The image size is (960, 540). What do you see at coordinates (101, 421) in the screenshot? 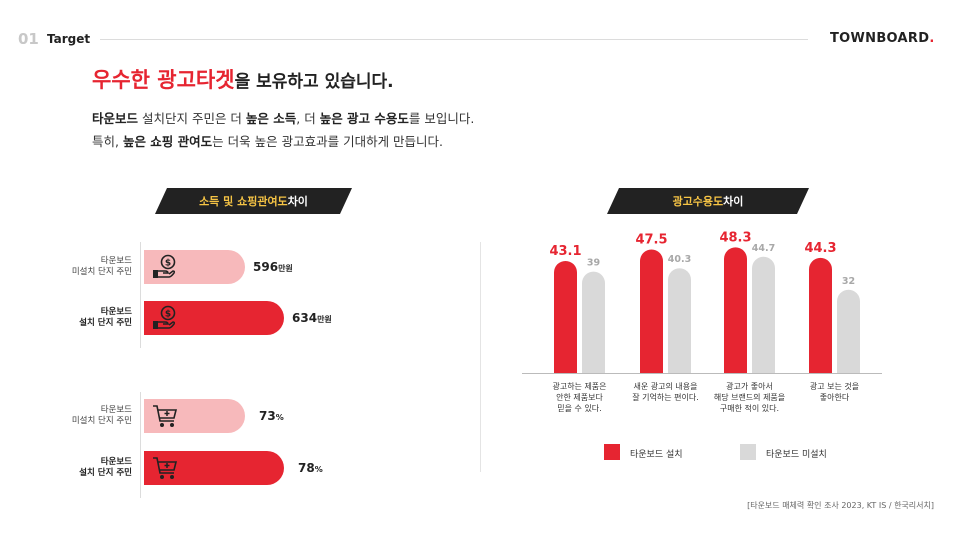
I see `shopping-row-label-line2: 미설치 단지 주민` at bounding box center [101, 421].